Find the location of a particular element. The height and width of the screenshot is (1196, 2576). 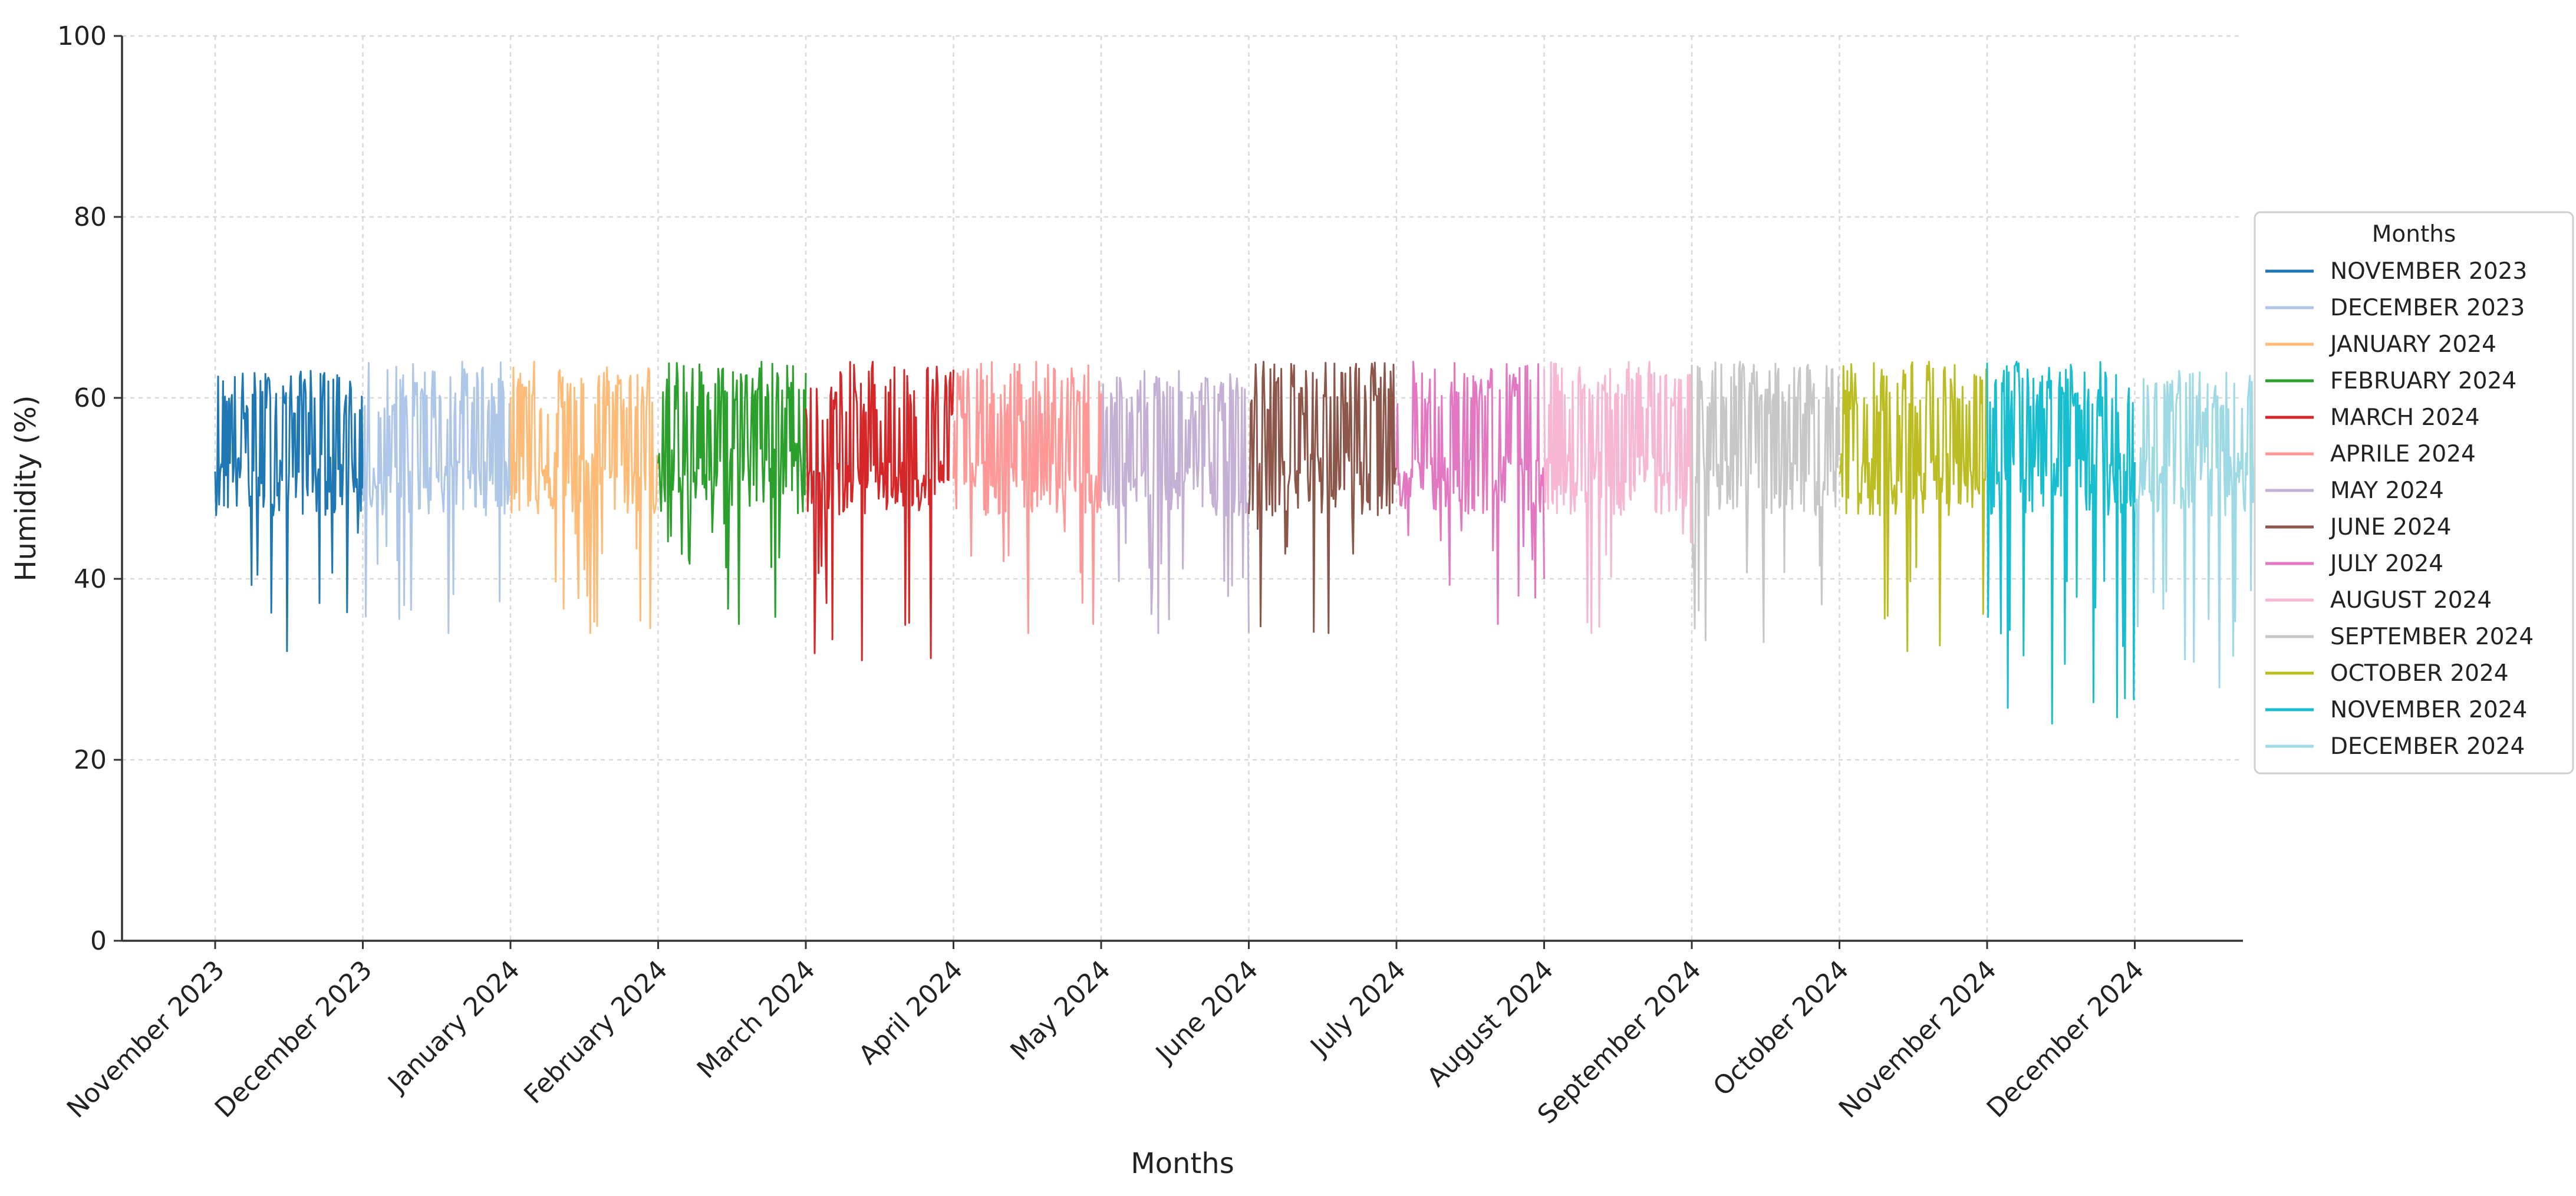

legend-box is located at coordinates (2414, 493).